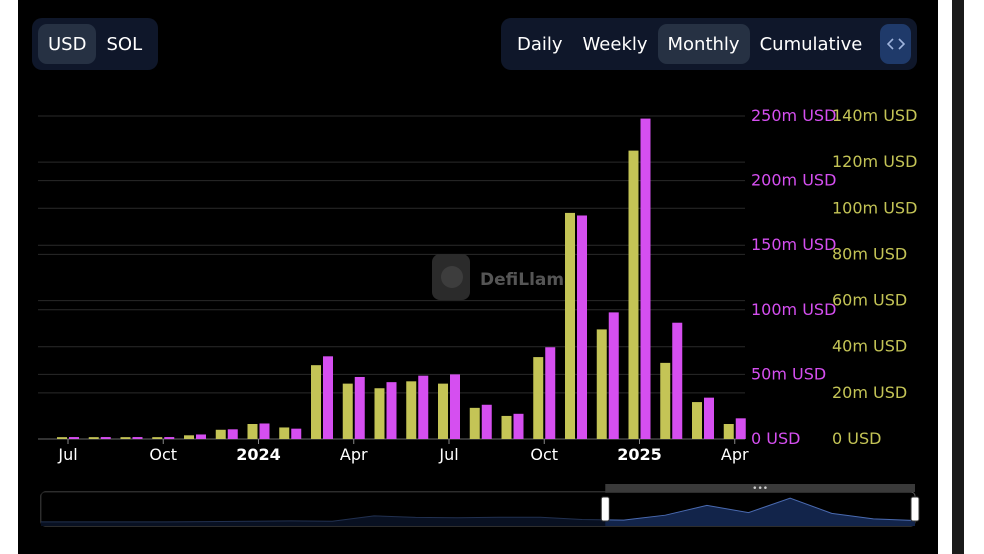 This screenshot has height=554, width=984. What do you see at coordinates (811, 44) in the screenshot?
I see `interval-cumulative-button: Cumulative` at bounding box center [811, 44].